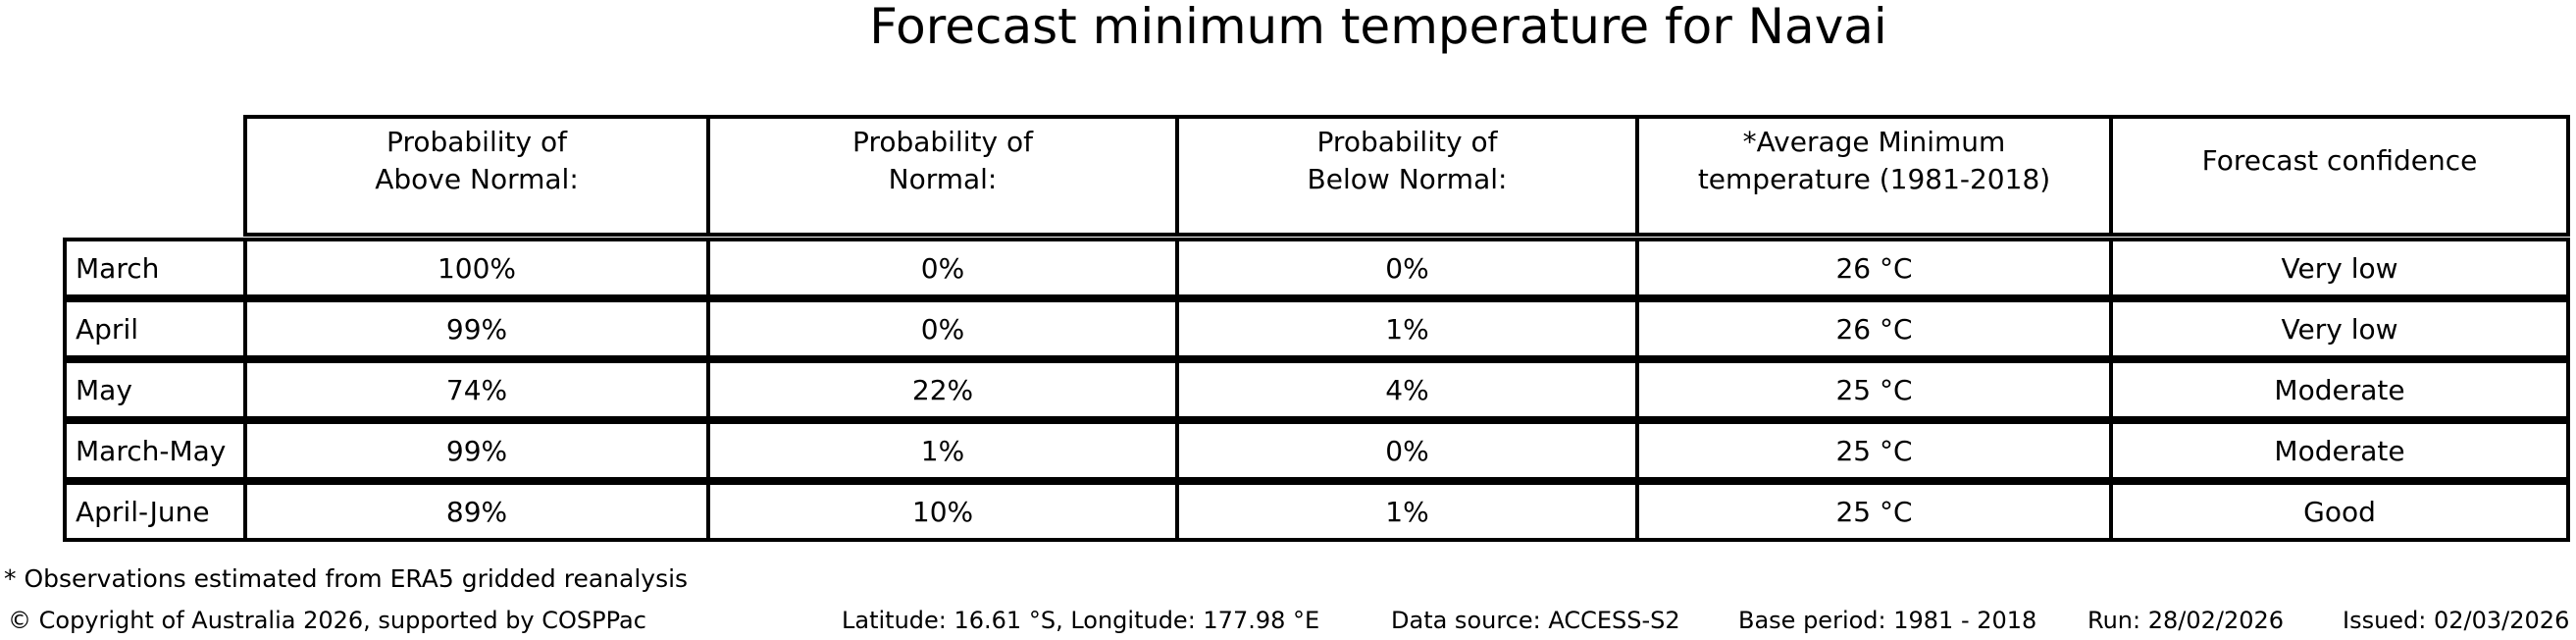 The width and height of the screenshot is (2576, 640). What do you see at coordinates (940, 389) in the screenshot?
I see `cell-normal: 22%` at bounding box center [940, 389].